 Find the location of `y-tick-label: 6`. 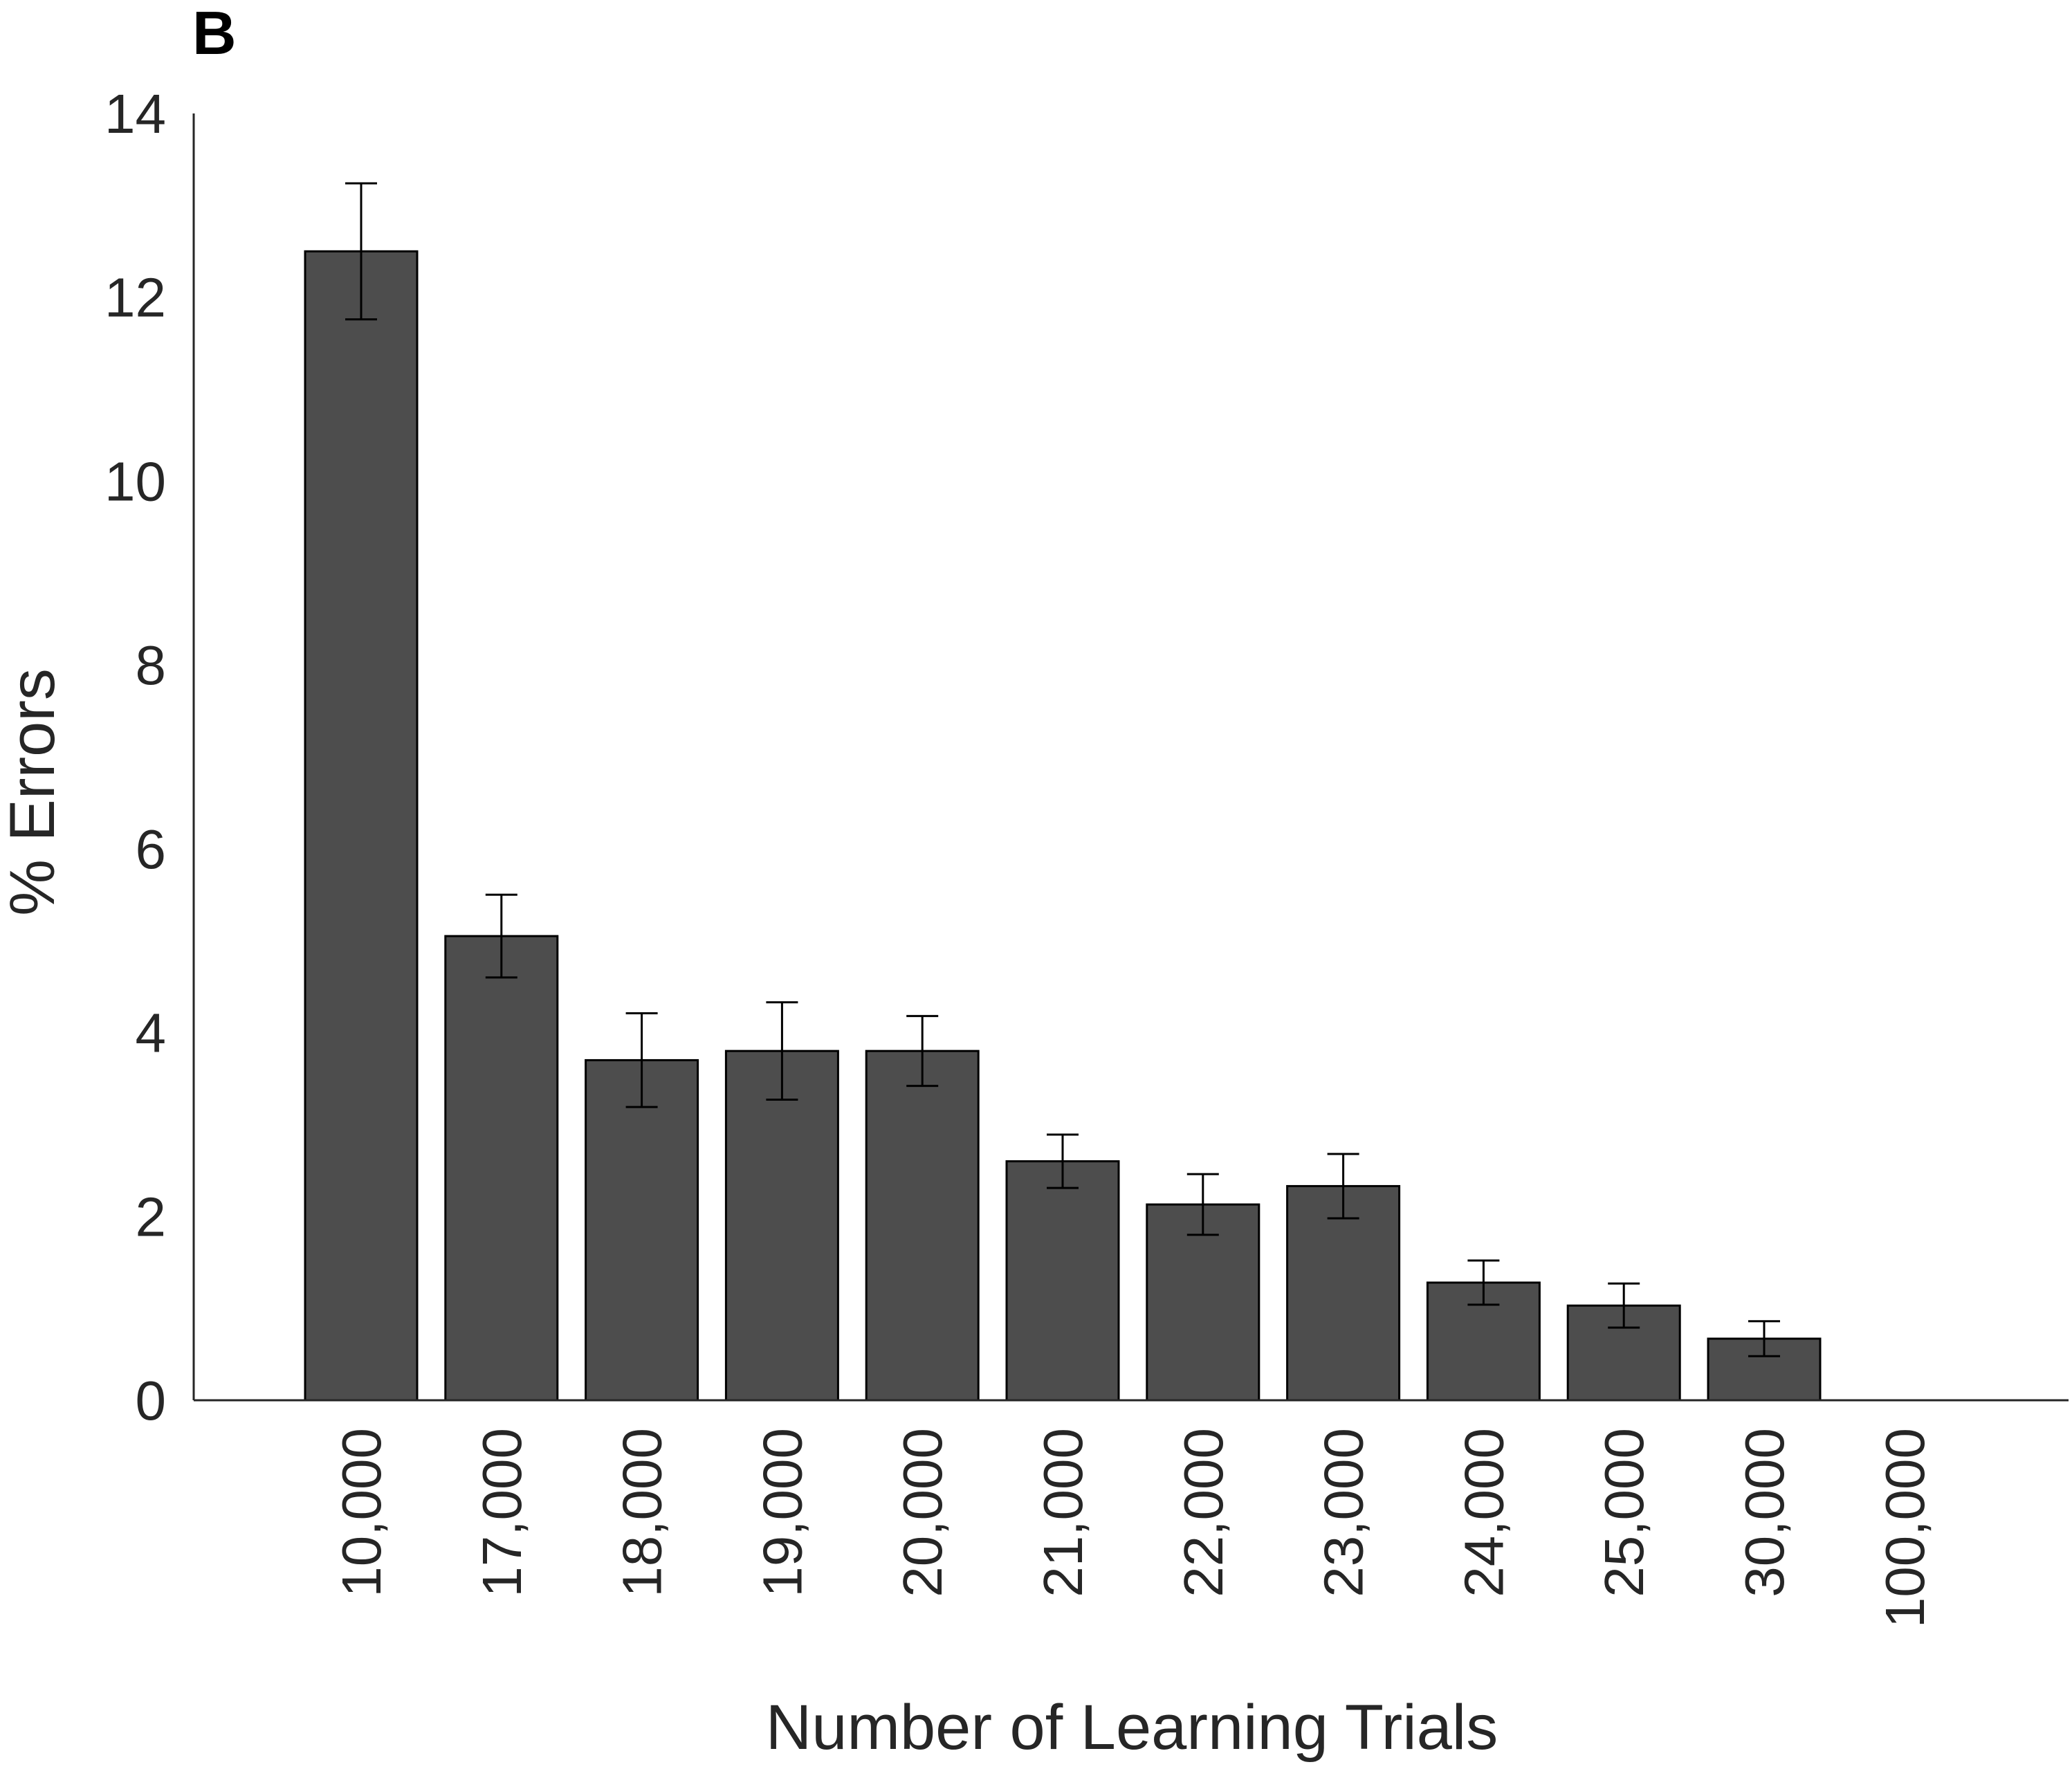

y-tick-label: 6 is located at coordinates (152, 849).